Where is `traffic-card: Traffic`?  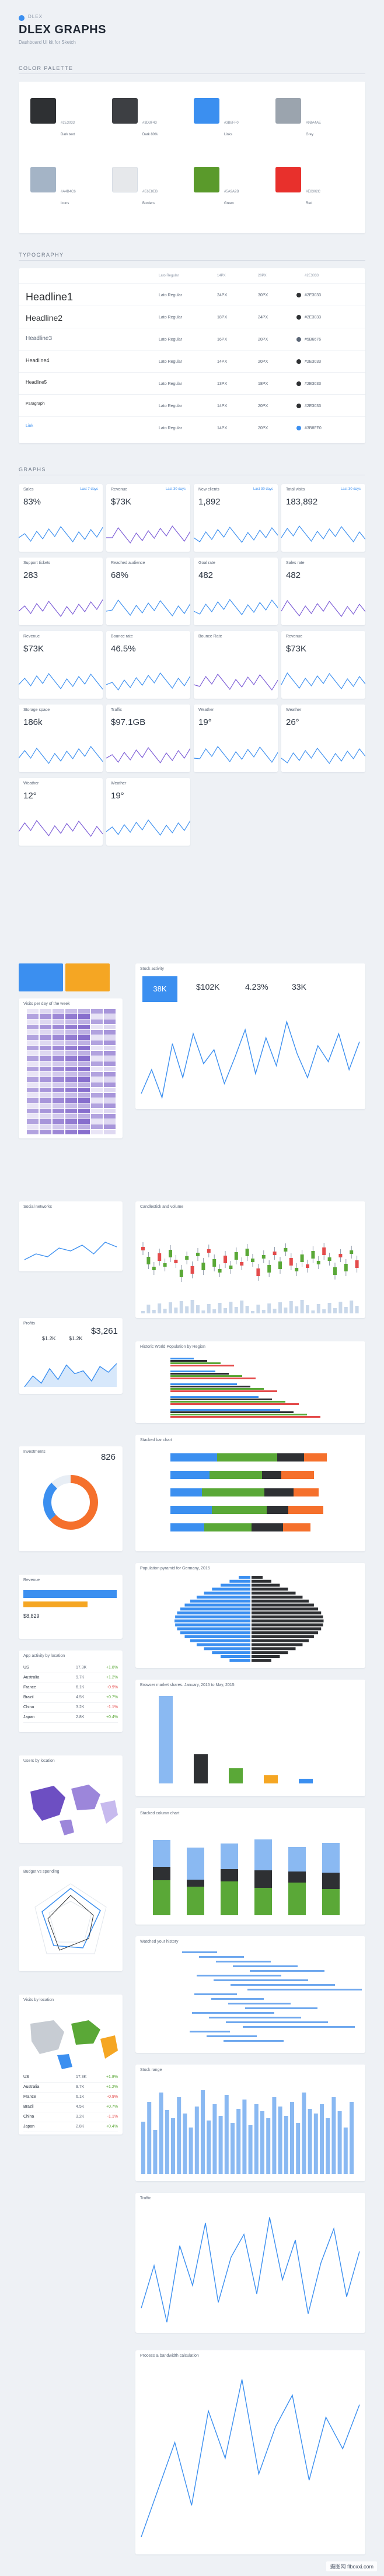 traffic-card: Traffic is located at coordinates (250, 2263).